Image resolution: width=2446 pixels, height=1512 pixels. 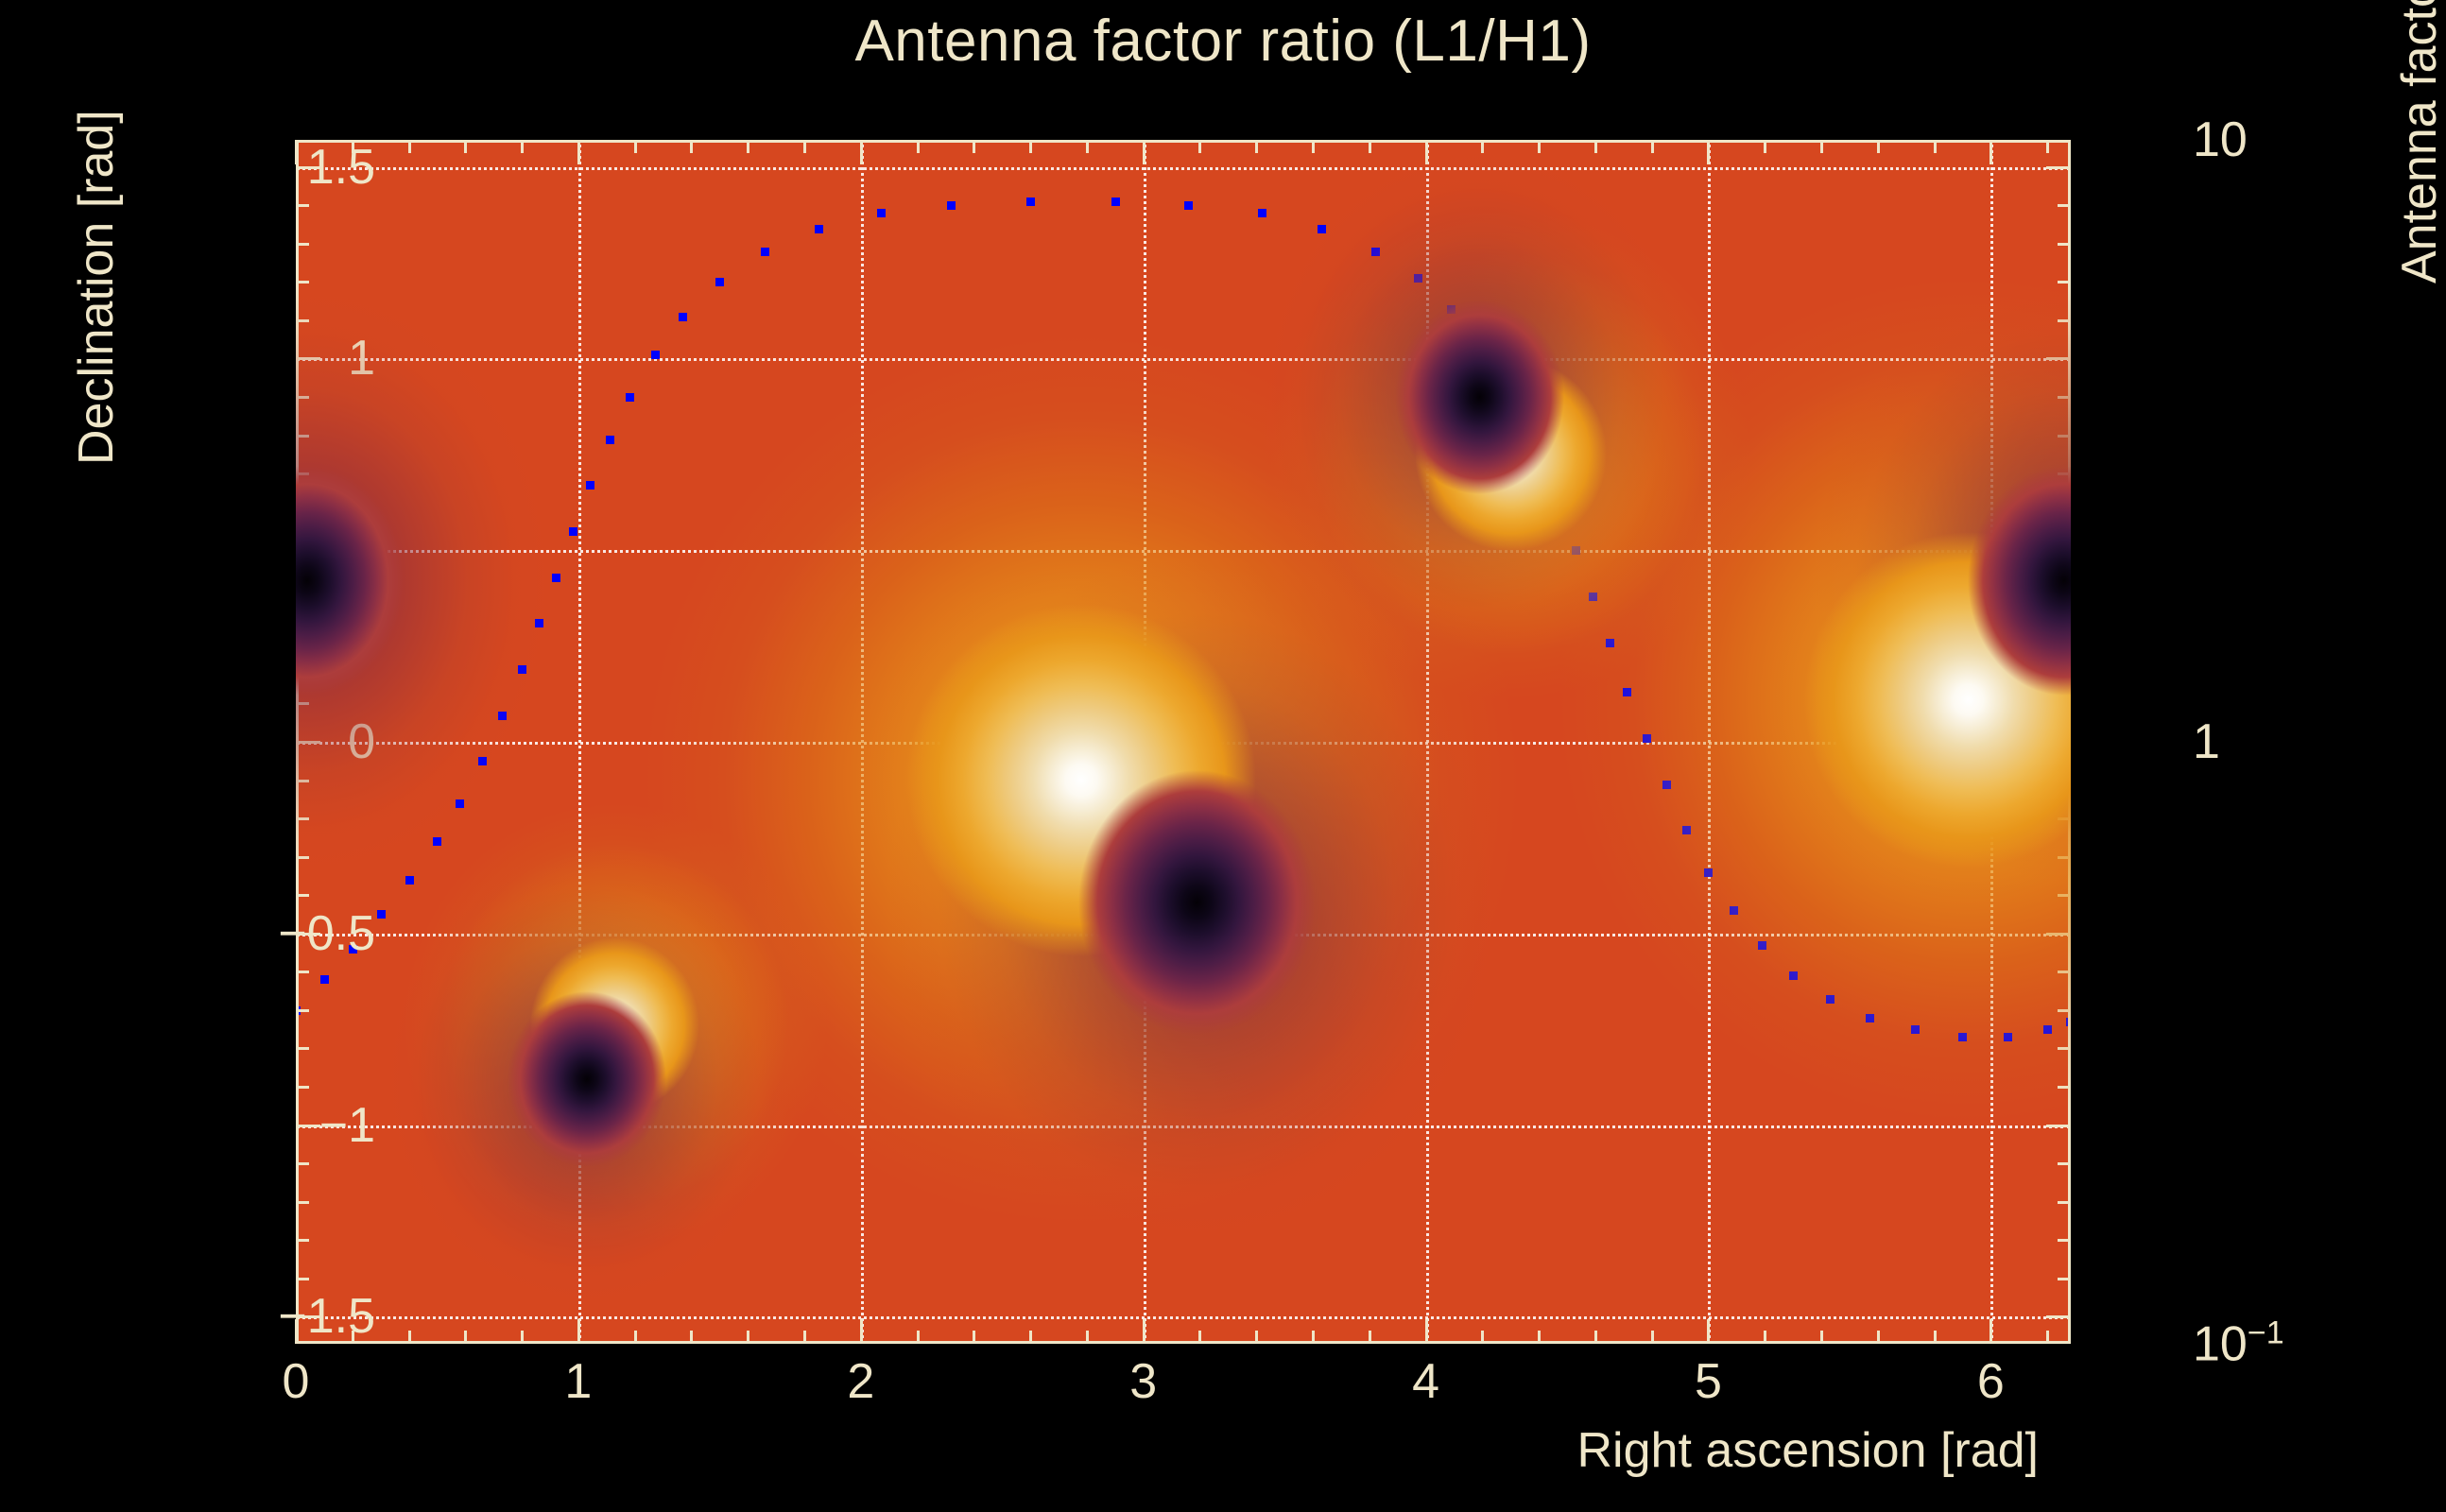 What do you see at coordinates (1426, 1381) in the screenshot?
I see `x-axis-tick-label: 4` at bounding box center [1426, 1381].